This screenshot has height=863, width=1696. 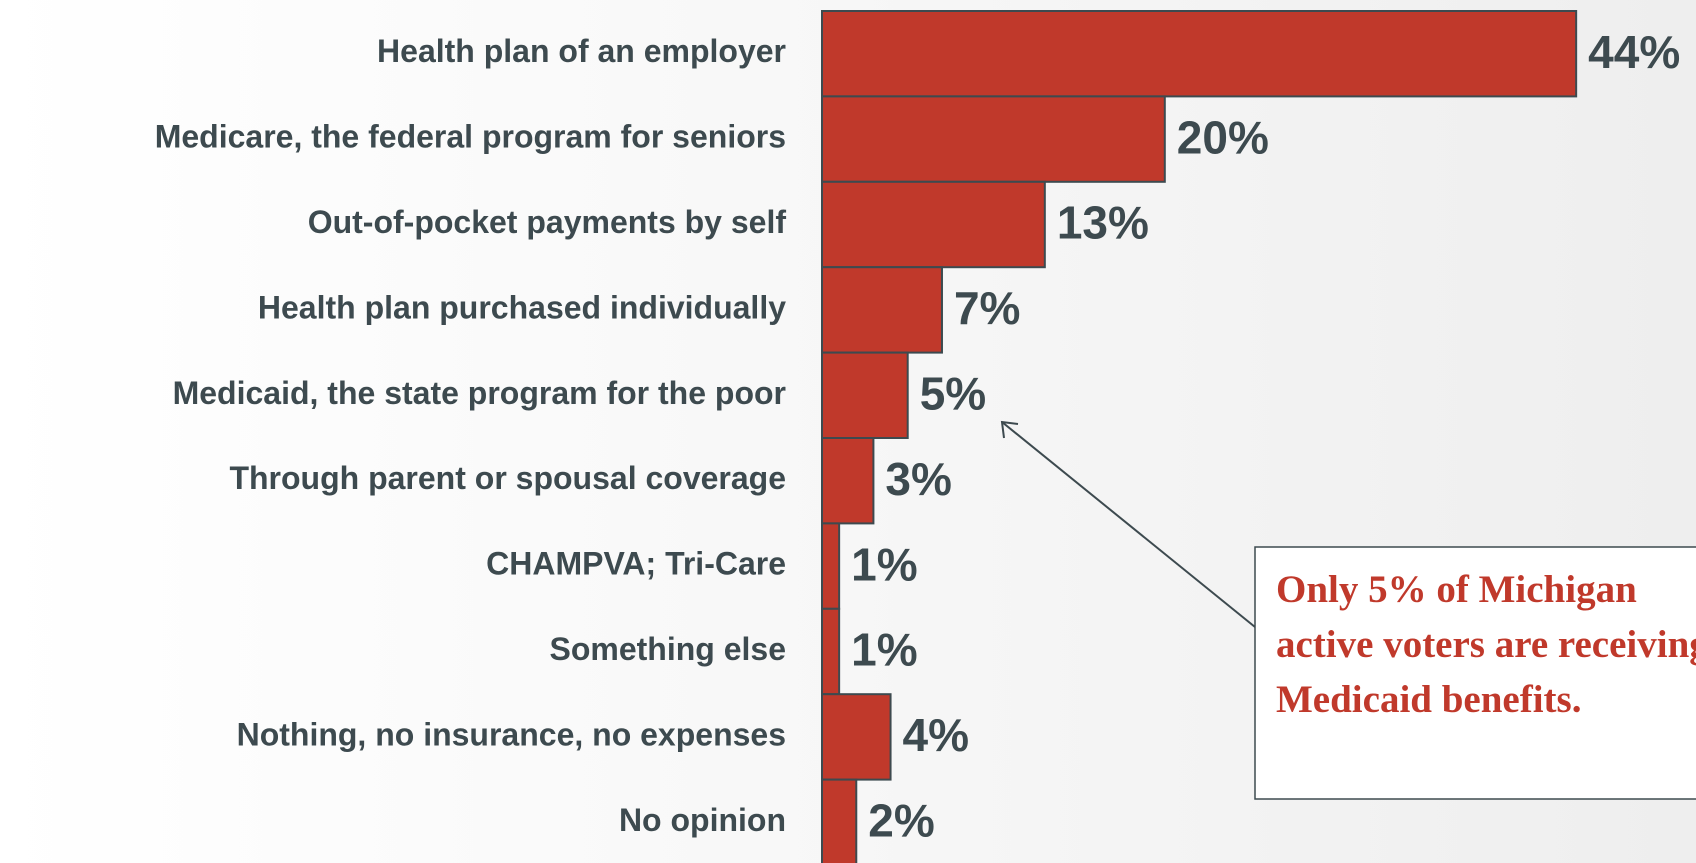 I want to click on category-label: Something else, so click(x=668, y=649).